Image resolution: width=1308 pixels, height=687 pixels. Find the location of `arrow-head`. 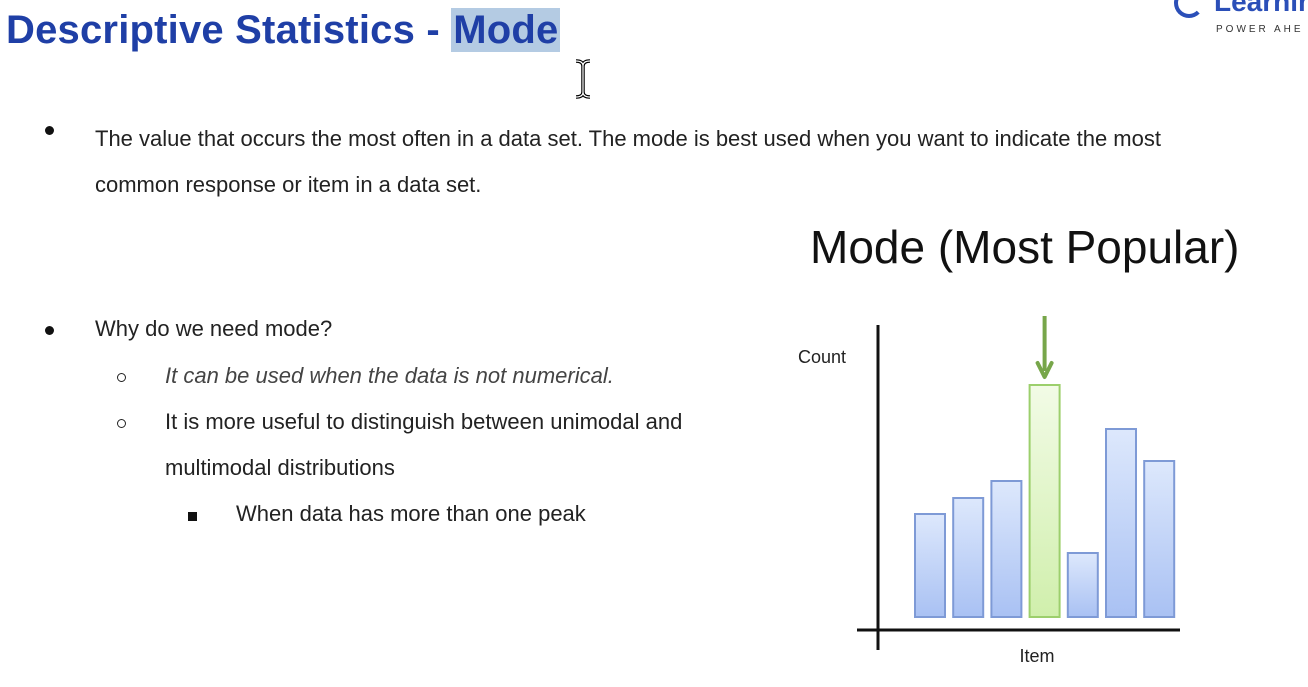

arrow-head is located at coordinates (1044, 370).